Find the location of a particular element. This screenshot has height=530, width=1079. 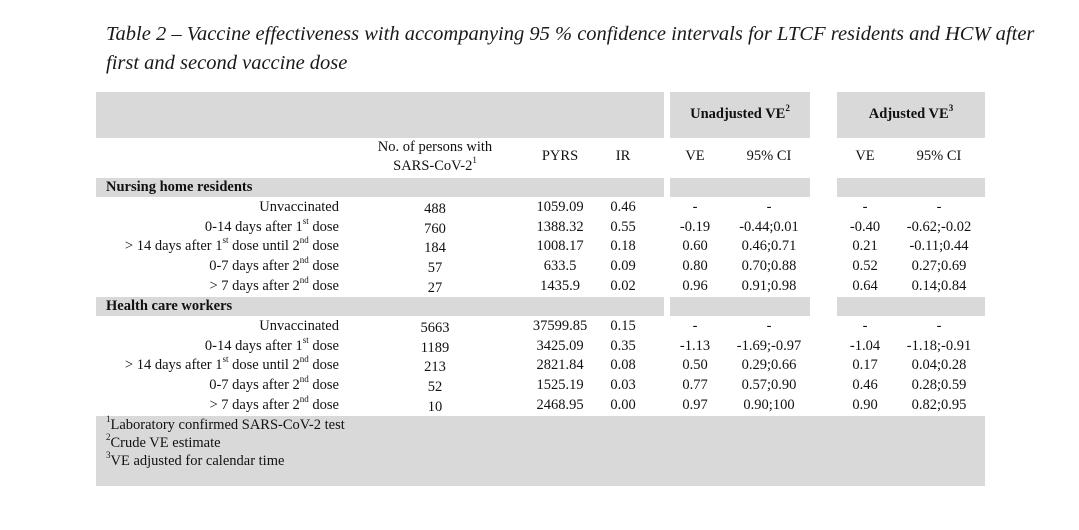

col-header-ir: IR is located at coordinates (623, 156).